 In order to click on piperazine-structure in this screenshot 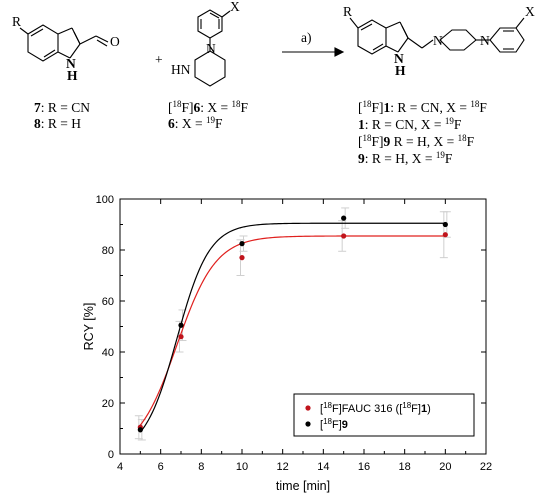, I will do `click(212, 48)`.